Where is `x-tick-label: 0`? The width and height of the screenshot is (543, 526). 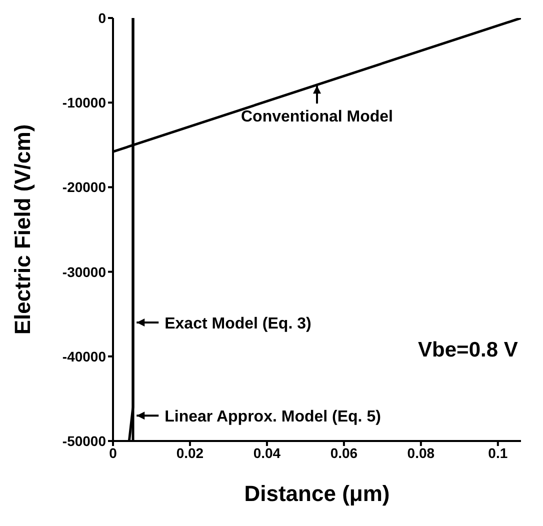 x-tick-label: 0 is located at coordinates (113, 452).